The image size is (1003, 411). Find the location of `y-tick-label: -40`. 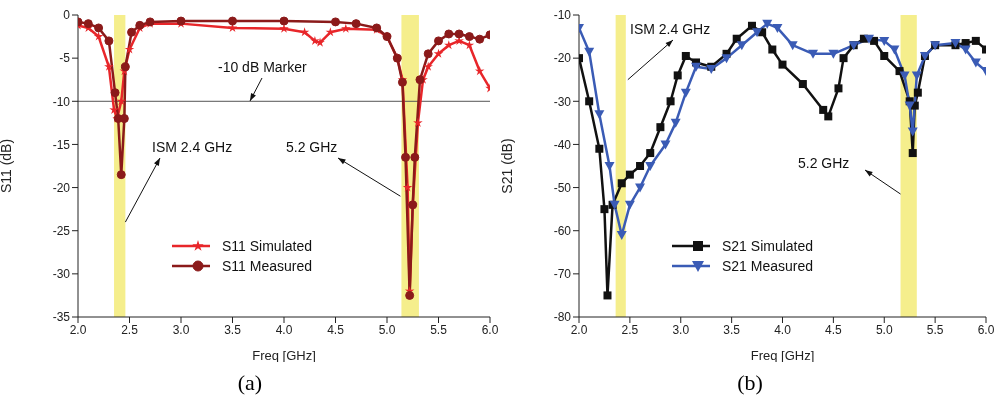

y-tick-label: -40 is located at coordinates (562, 144).